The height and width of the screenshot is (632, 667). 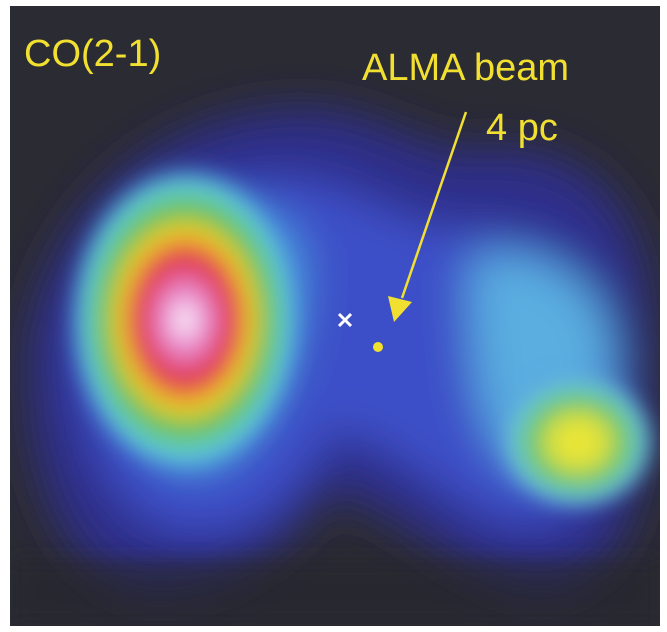 What do you see at coordinates (335, 593) in the screenshot?
I see `lower-background` at bounding box center [335, 593].